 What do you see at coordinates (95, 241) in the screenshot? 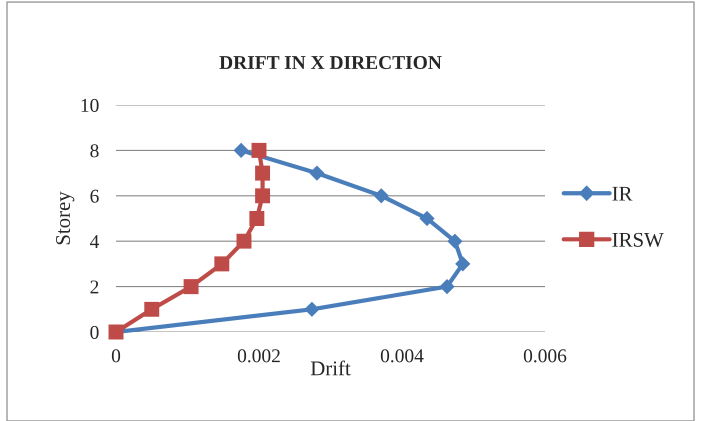
I see `y-tick-label: 4` at bounding box center [95, 241].